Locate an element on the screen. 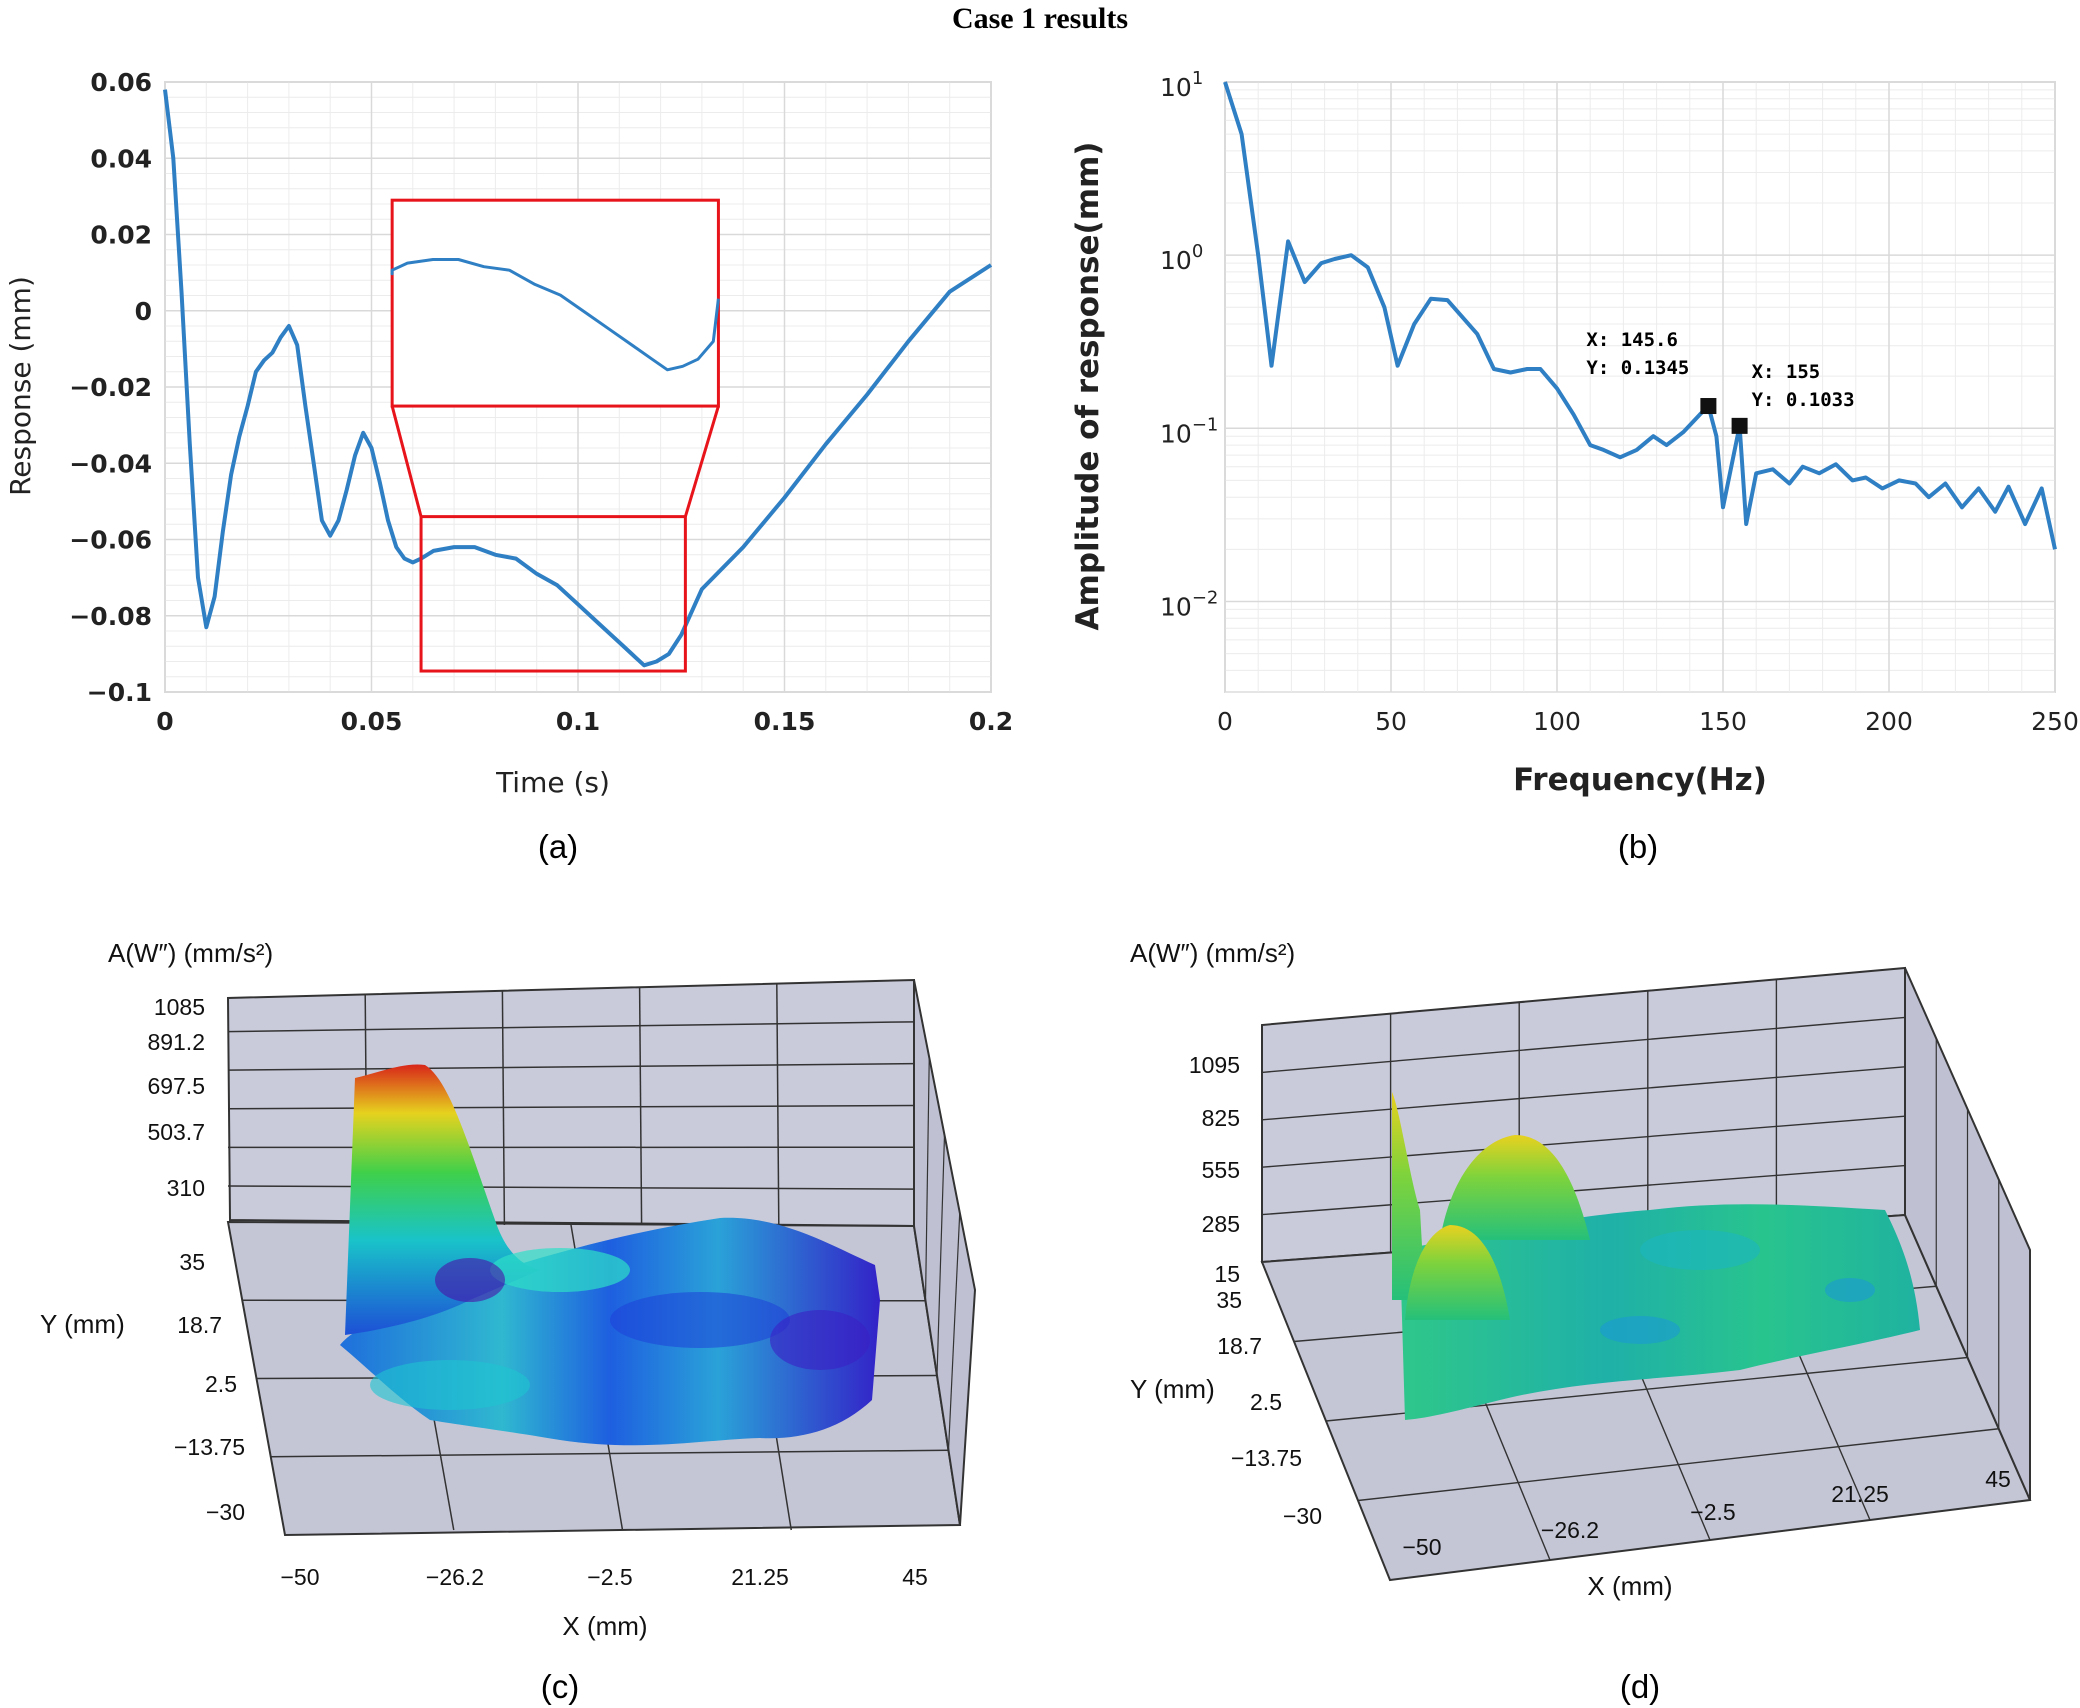 This screenshot has height=1708, width=2080. x-tick-label-d: 21.25 is located at coordinates (1860, 1494).